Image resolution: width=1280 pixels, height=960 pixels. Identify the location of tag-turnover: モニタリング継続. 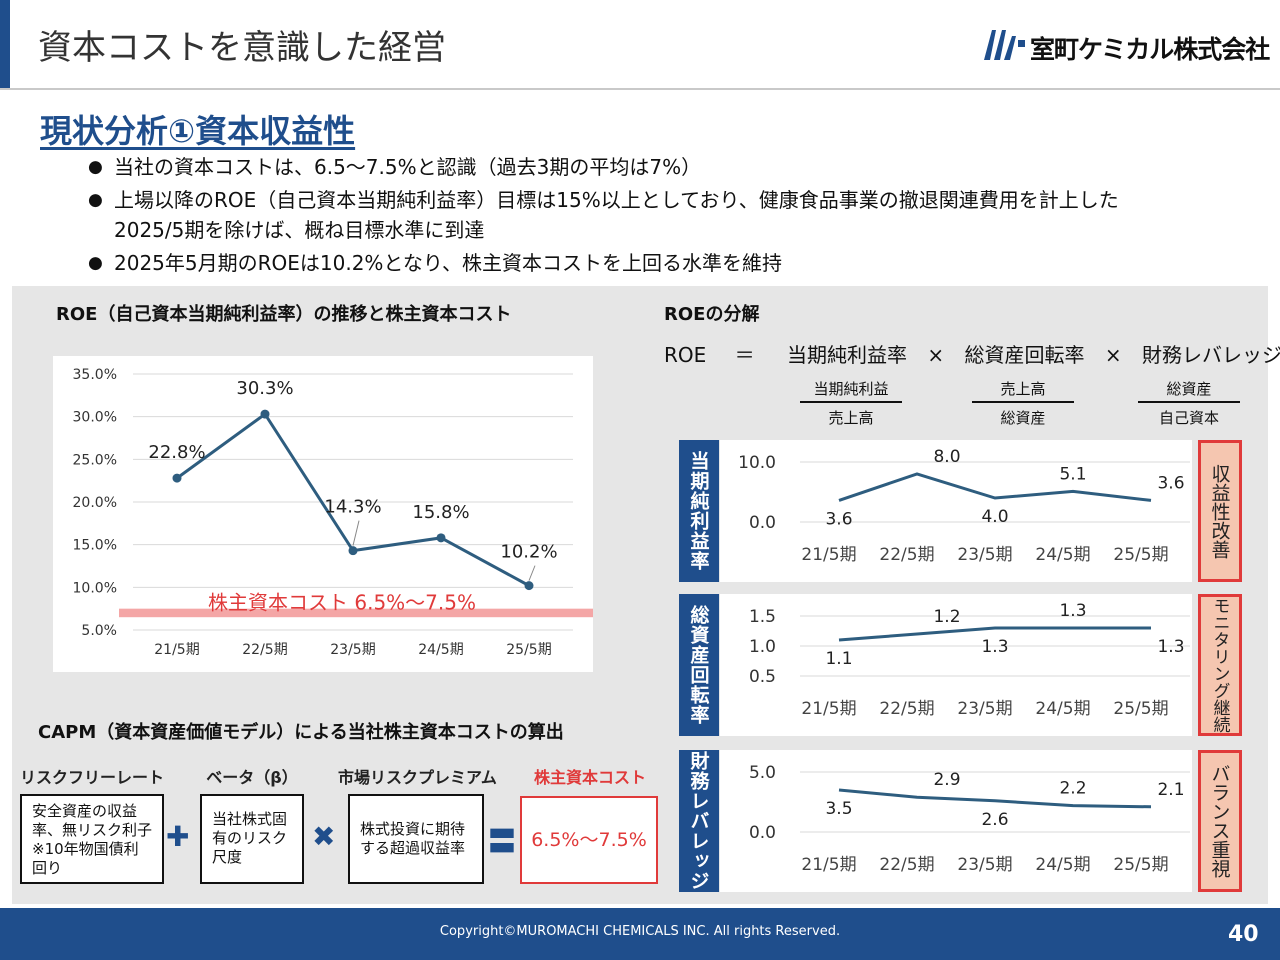
(1220, 665).